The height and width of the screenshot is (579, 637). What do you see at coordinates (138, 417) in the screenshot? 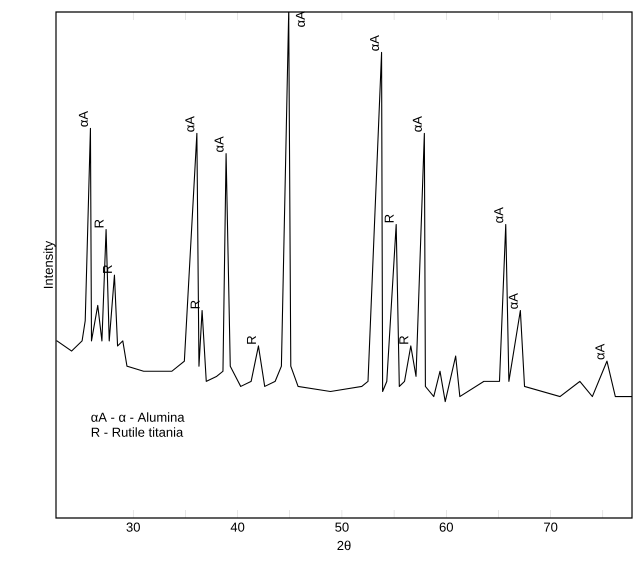
I see `annotation: αA - α - Alumina` at bounding box center [138, 417].